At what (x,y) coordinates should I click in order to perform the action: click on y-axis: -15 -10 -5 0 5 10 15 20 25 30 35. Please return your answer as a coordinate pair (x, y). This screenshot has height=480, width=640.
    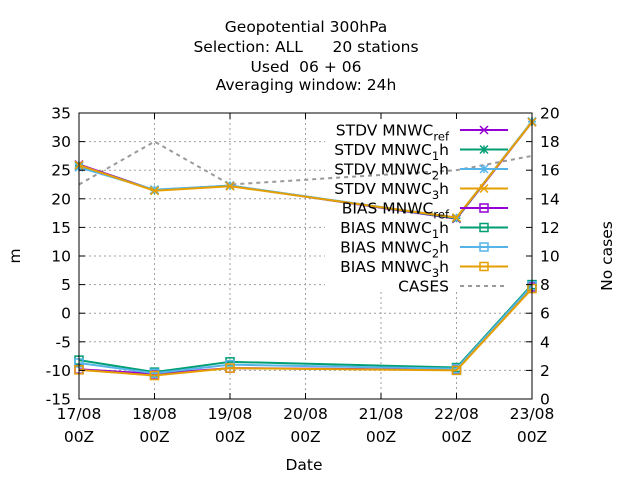
    Looking at the image, I should click on (65, 257).